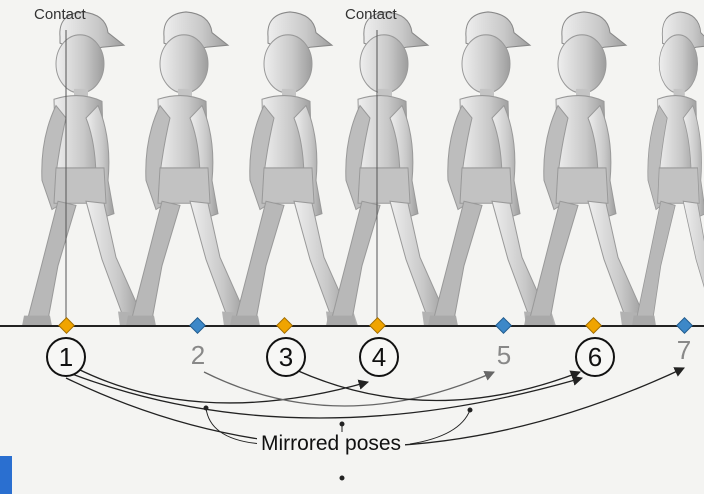 Image resolution: width=704 pixels, height=494 pixels. Describe the element at coordinates (331, 444) in the screenshot. I see `mirrored-poses-caption: Mirrored poses` at that location.